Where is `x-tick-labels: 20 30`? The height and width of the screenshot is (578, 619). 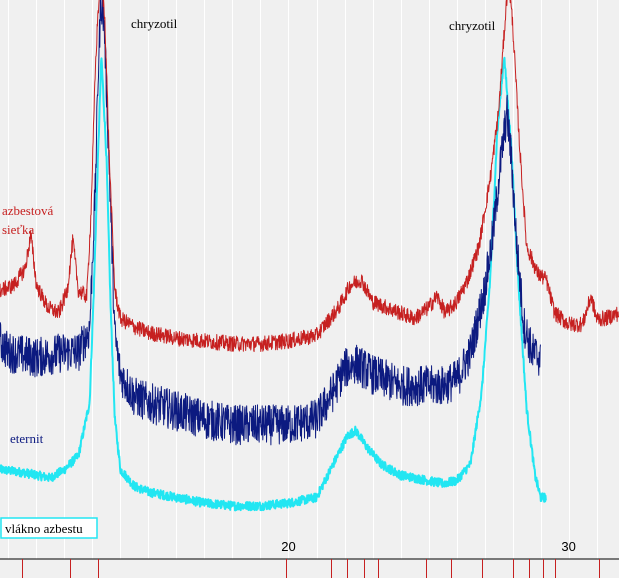 x-tick-labels: 20 30 is located at coordinates (428, 546).